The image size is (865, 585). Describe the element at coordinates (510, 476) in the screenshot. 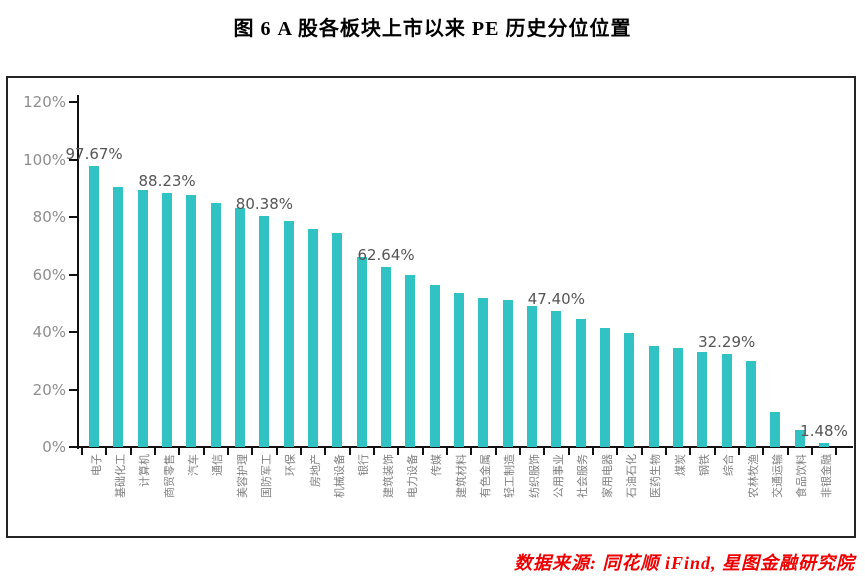

I see `x-axis-category-label: 轻工制造` at that location.